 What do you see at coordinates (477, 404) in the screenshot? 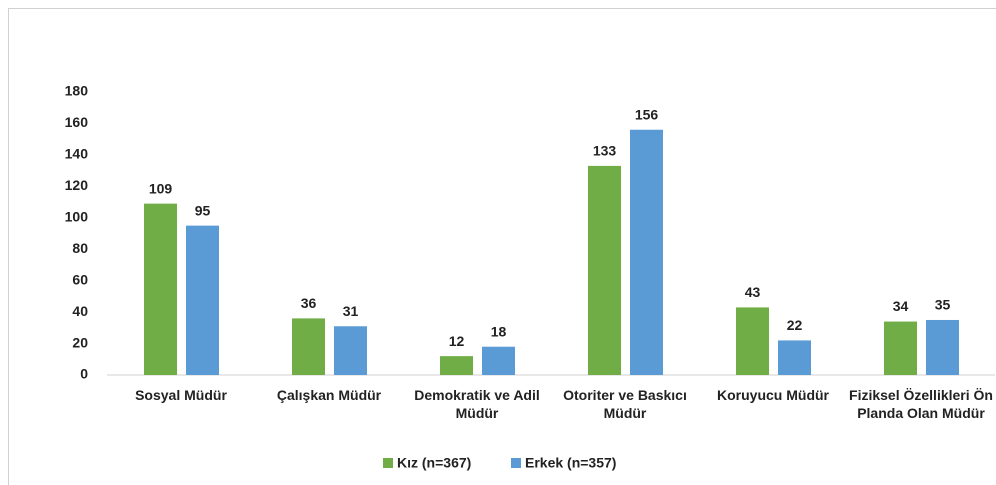
I see `x-tick-label: Demokratik ve Adil Müdür` at bounding box center [477, 404].